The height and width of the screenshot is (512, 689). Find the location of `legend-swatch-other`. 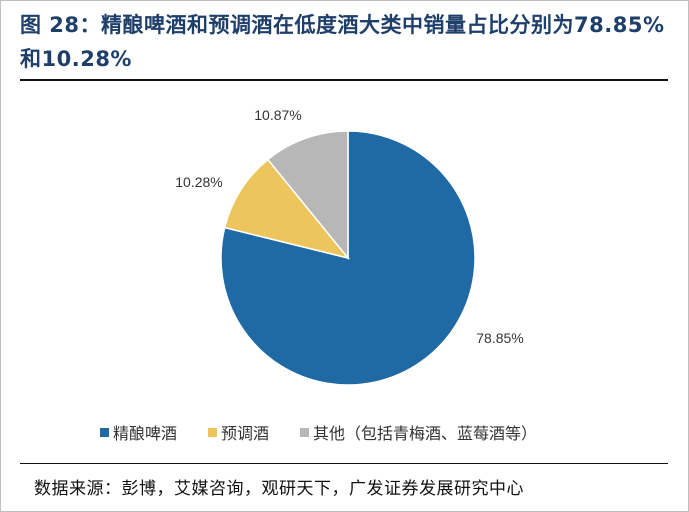

legend-swatch-other is located at coordinates (304, 432).